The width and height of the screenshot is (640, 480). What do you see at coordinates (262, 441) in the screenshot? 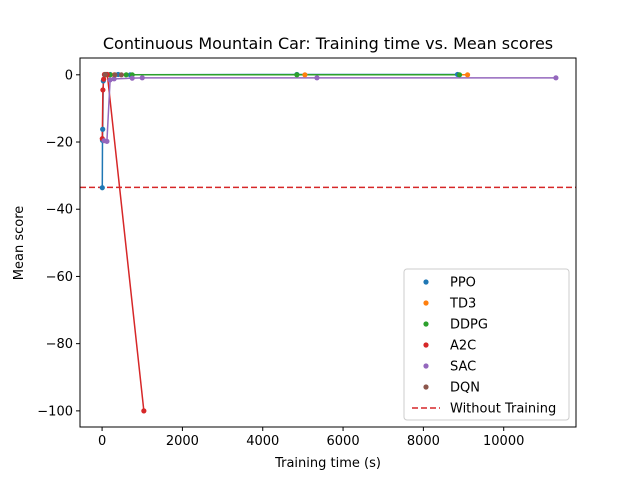
I see `x-tick-label: 4000` at bounding box center [262, 441].